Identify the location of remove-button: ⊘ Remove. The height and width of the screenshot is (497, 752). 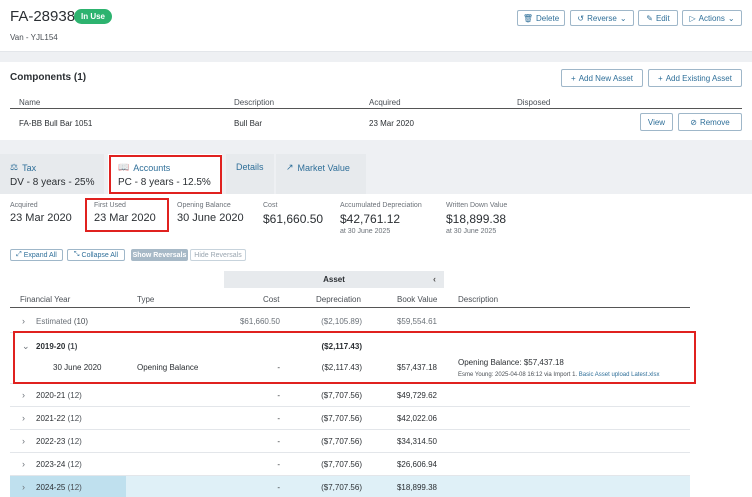
(710, 122).